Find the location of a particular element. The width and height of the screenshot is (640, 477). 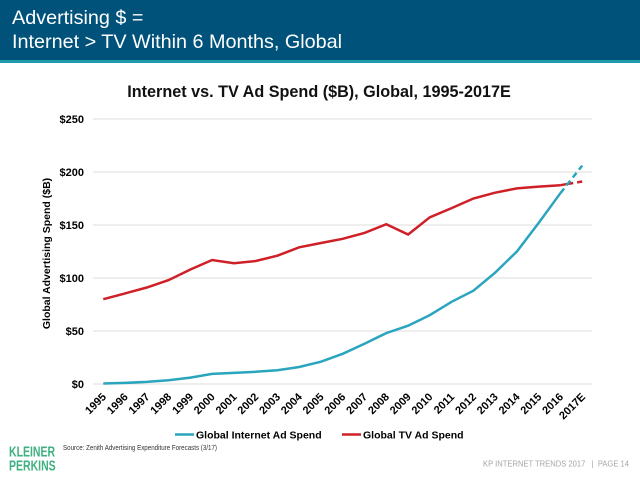

svg-text: $200 is located at coordinates (72, 173).